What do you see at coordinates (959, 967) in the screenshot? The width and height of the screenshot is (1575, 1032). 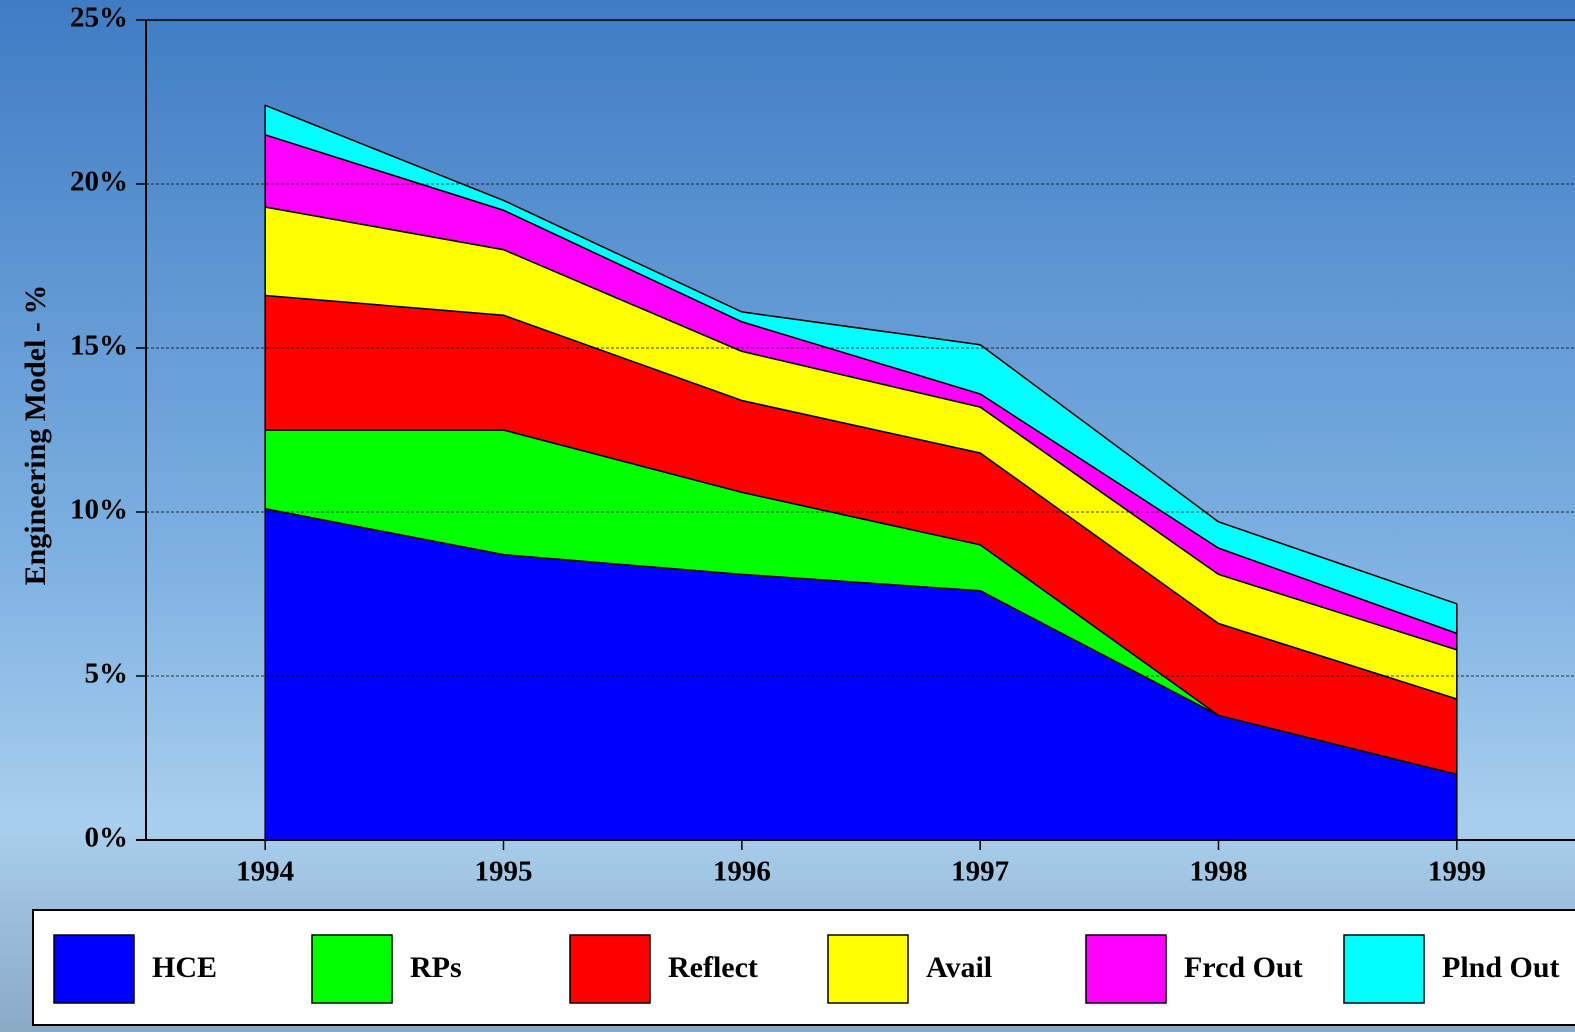 I see `legend-label: Avail` at bounding box center [959, 967].